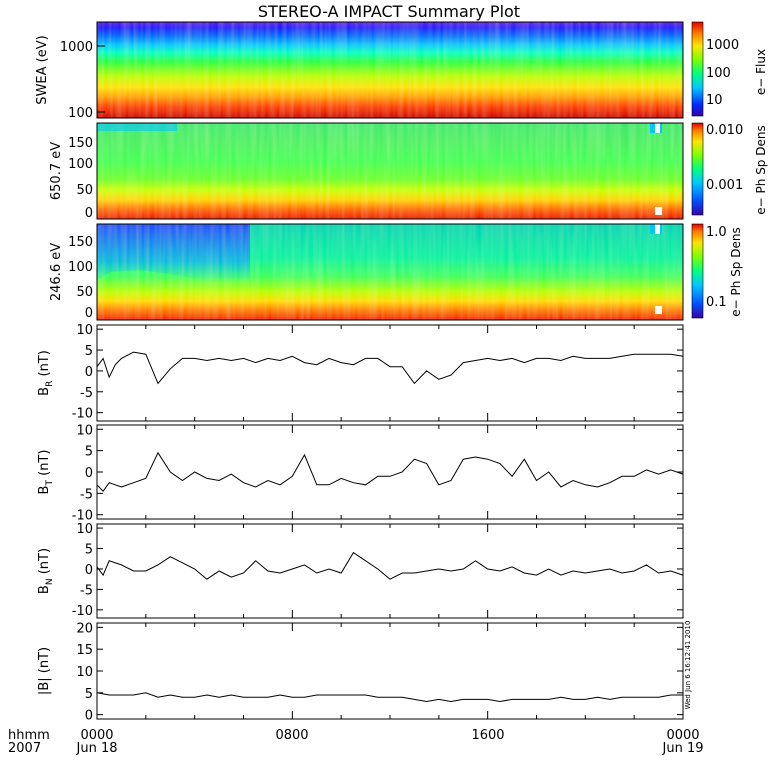  I want to click on pad650-ytick-150: 150, so click(80, 143).